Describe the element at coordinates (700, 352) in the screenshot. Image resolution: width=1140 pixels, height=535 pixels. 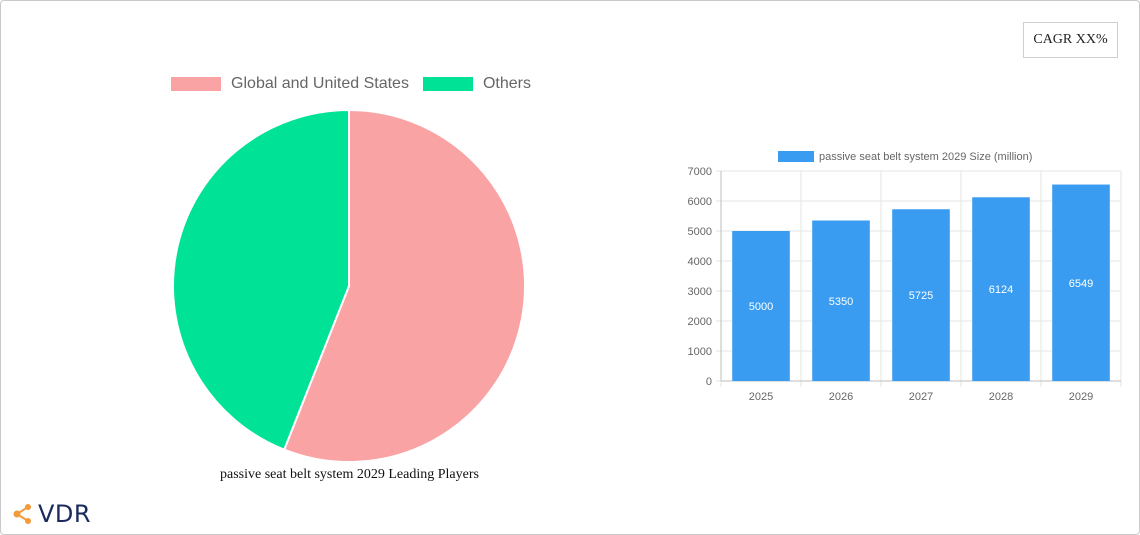
I see `y-tick-label: 1000` at that location.